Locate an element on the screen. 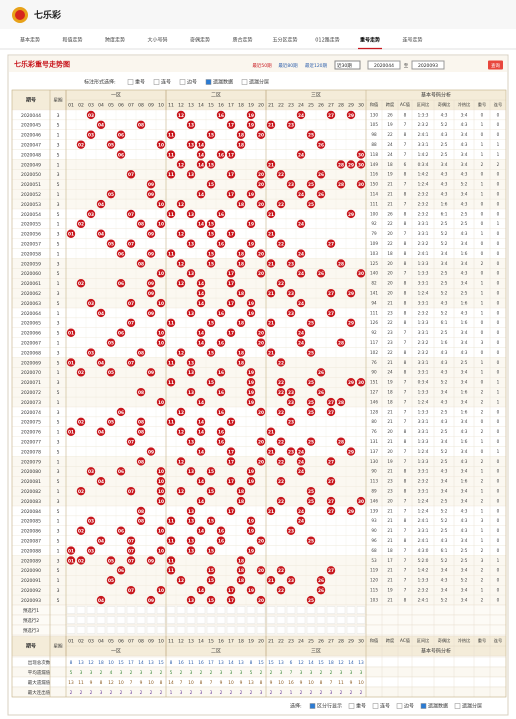 This screenshot has width=516, height=719. range-link: 最近50期 is located at coordinates (262, 65).